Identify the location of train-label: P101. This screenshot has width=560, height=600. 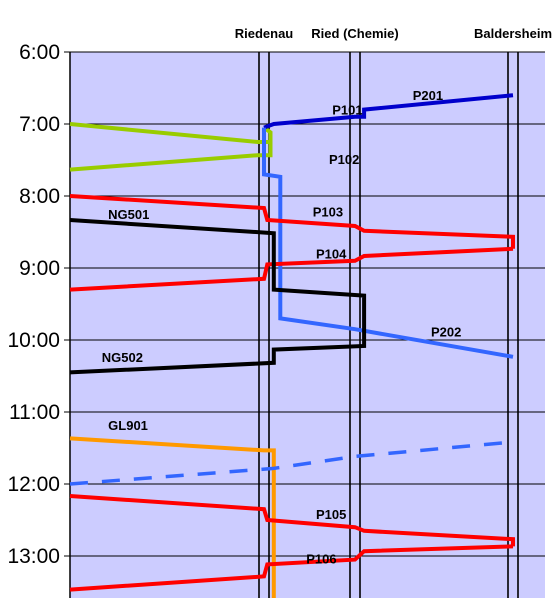
(347, 110).